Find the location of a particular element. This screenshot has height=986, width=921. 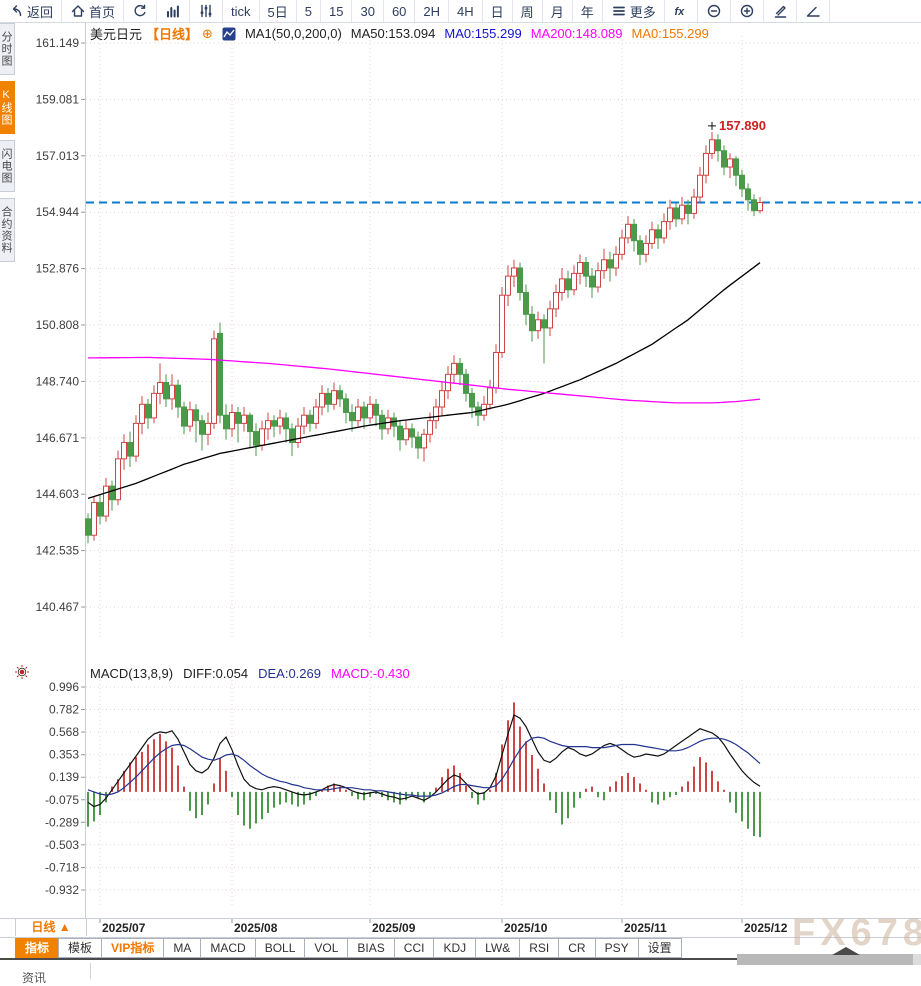

toolbar-underline is located at coordinates (368, 959).